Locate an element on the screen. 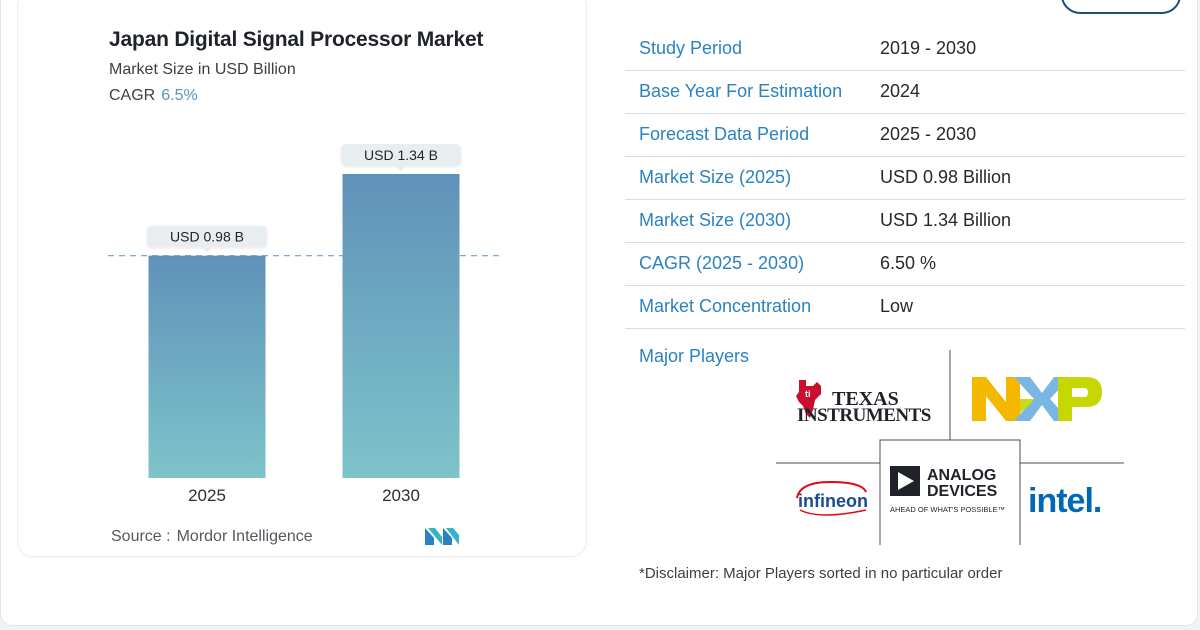 The width and height of the screenshot is (1200, 630). cagr-value: 6.5% is located at coordinates (179, 95).